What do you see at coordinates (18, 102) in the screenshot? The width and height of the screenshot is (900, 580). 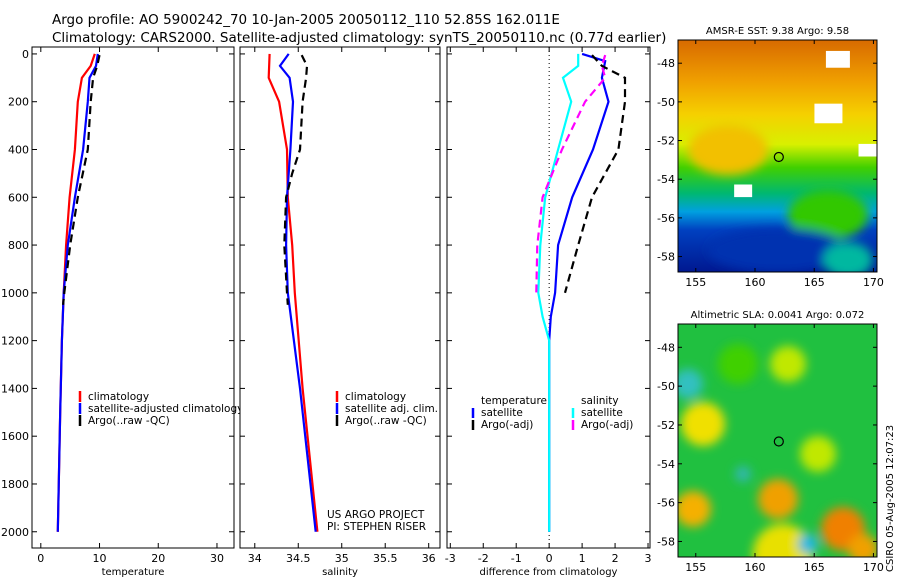 I see `y-tick-label: 200` at bounding box center [18, 102].